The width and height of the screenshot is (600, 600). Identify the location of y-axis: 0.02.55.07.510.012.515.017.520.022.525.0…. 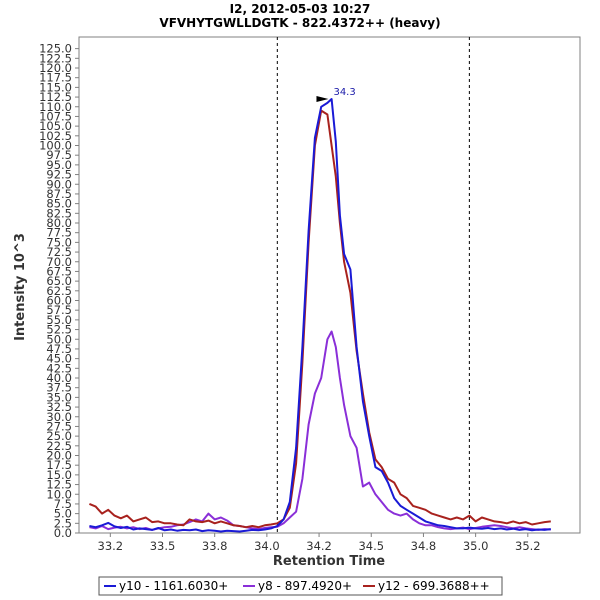
(59, 291).